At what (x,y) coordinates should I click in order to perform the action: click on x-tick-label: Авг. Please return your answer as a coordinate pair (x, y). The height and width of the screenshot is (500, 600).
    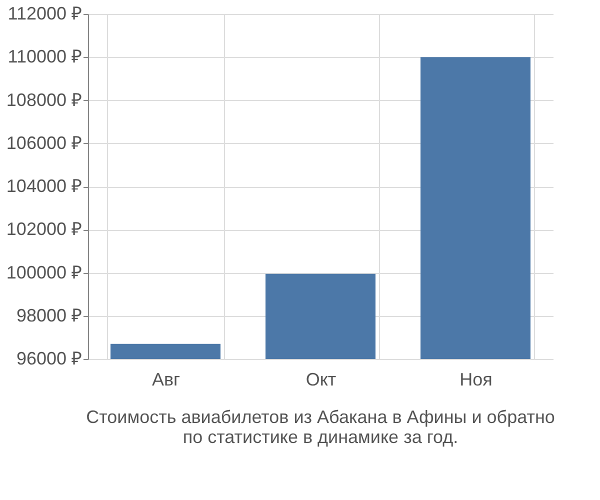
    Looking at the image, I should click on (166, 380).